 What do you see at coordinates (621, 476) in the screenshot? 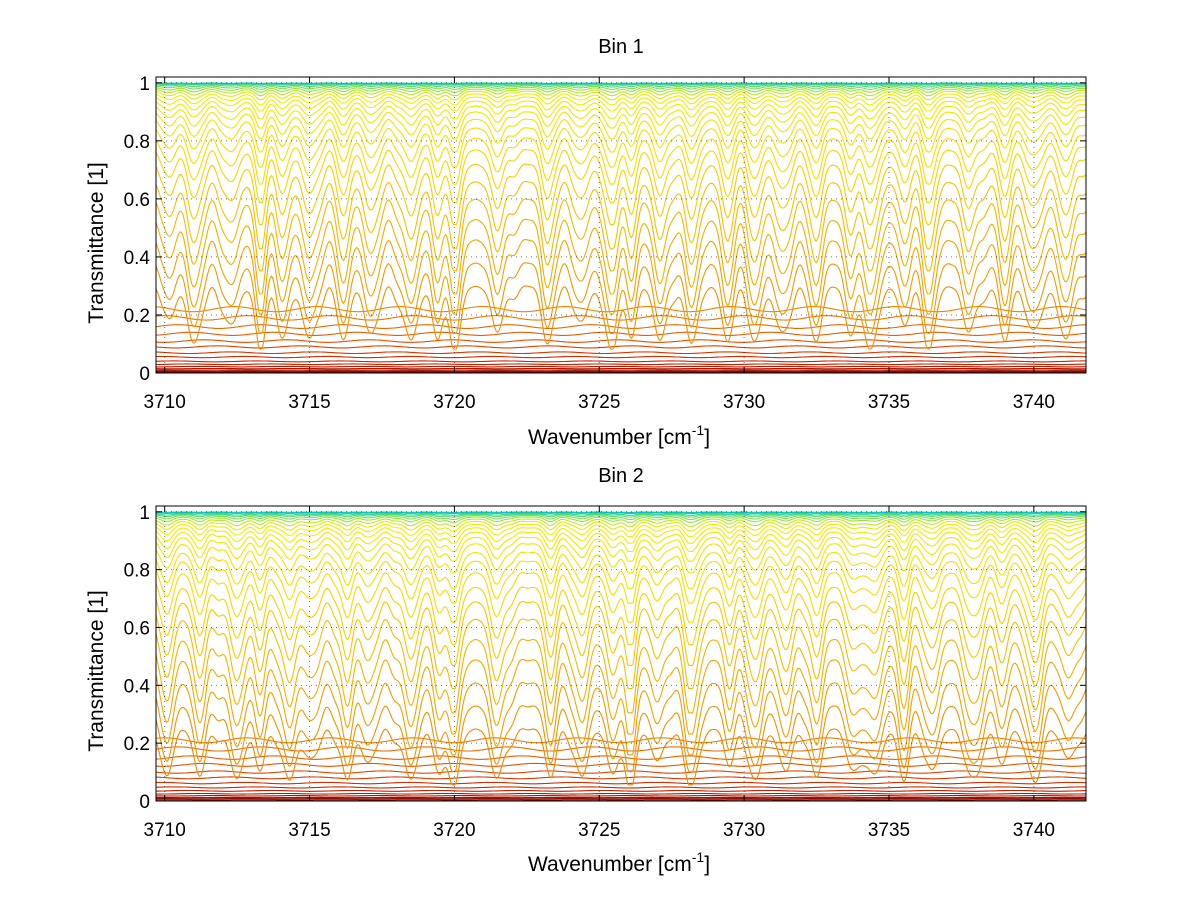
I see `chart-title: Bin 2` at bounding box center [621, 476].